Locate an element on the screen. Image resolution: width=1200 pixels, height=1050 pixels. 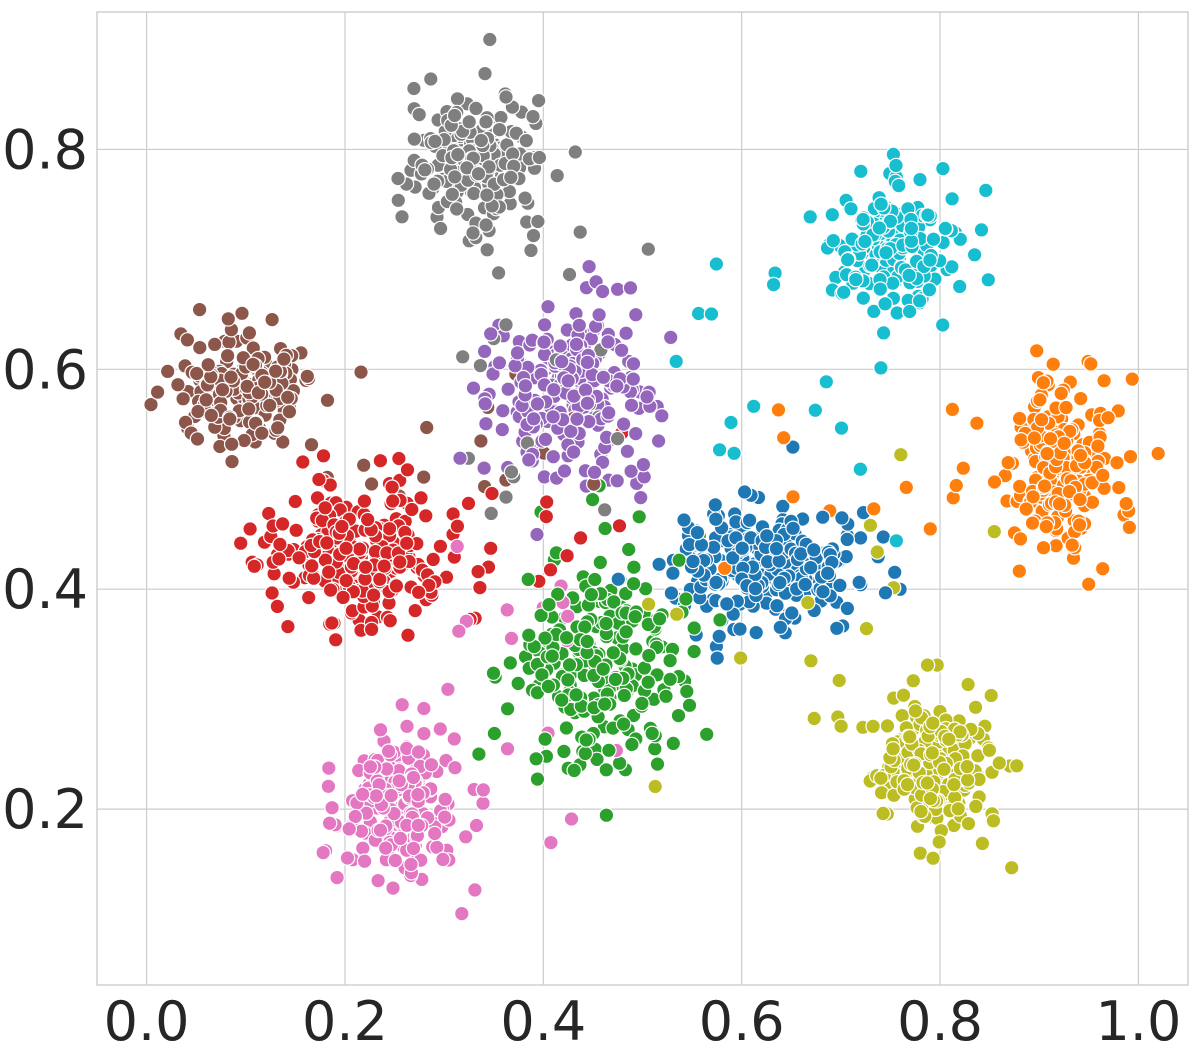
y-tick-label: 0.2 is located at coordinates (45, 809).